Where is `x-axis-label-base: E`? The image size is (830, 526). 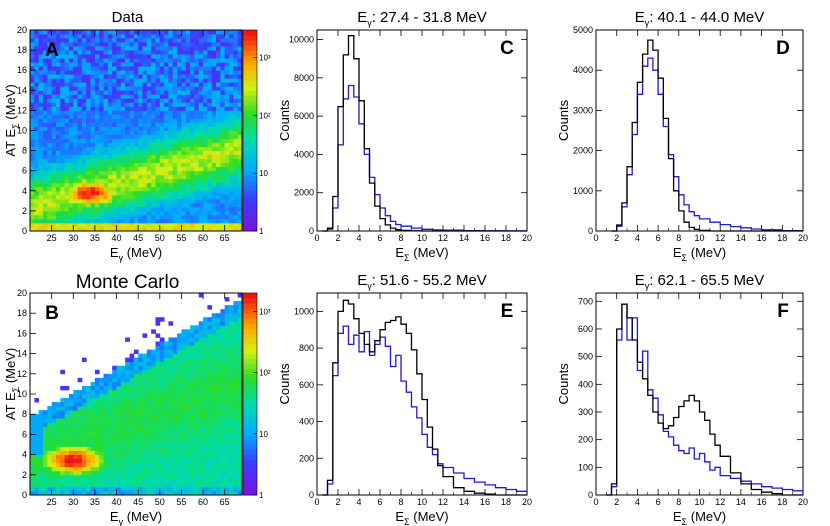
x-axis-label-base: E is located at coordinates (399, 516).